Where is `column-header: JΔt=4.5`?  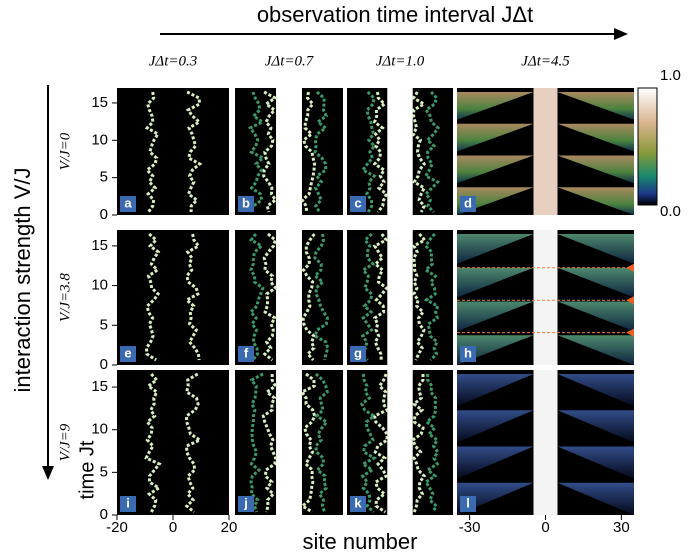 column-header: JΔt=4.5 is located at coordinates (545, 61).